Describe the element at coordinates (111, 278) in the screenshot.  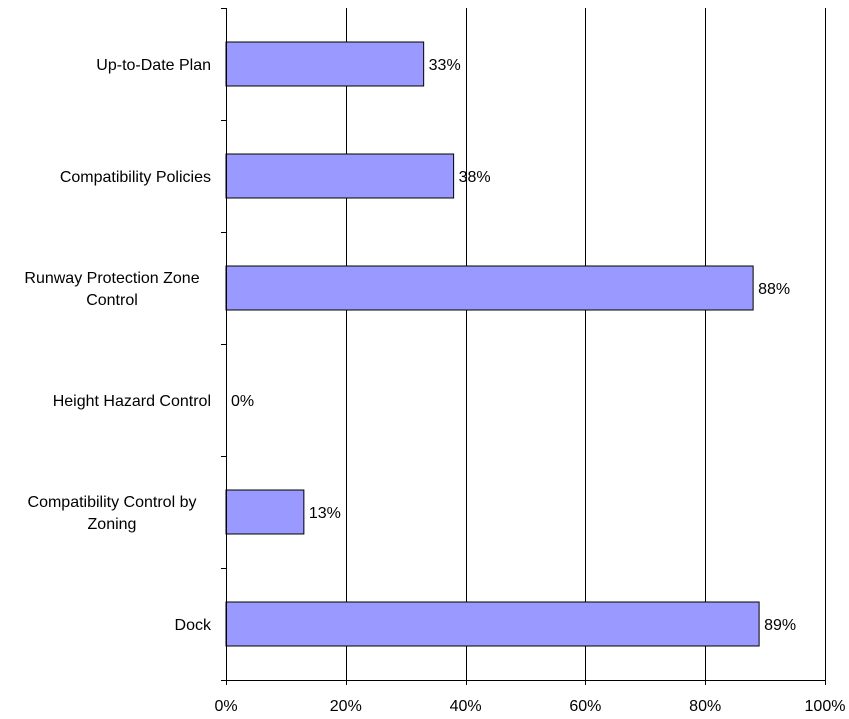
I see `category-label-line: Runway Protection Zone` at that location.